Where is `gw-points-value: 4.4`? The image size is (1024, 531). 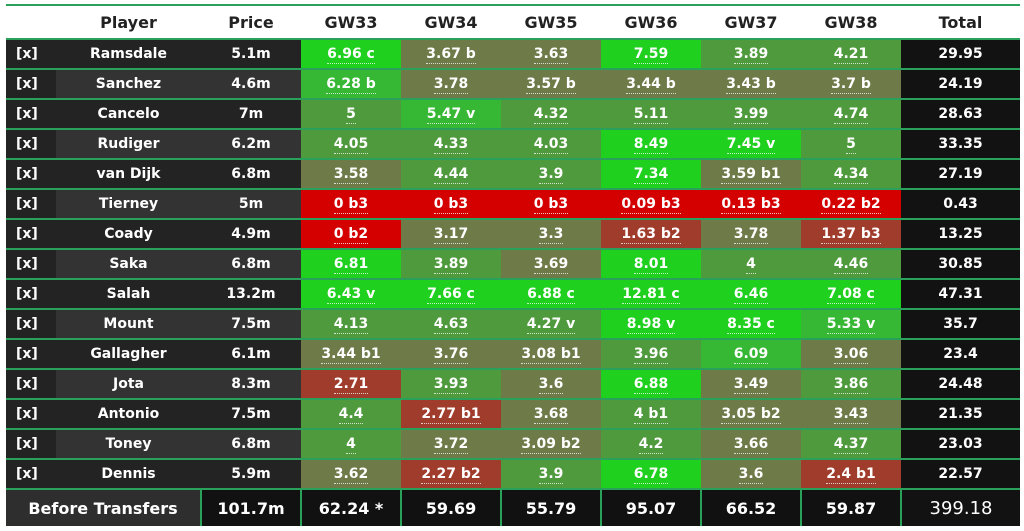 gw-points-value: 4.4 is located at coordinates (351, 415).